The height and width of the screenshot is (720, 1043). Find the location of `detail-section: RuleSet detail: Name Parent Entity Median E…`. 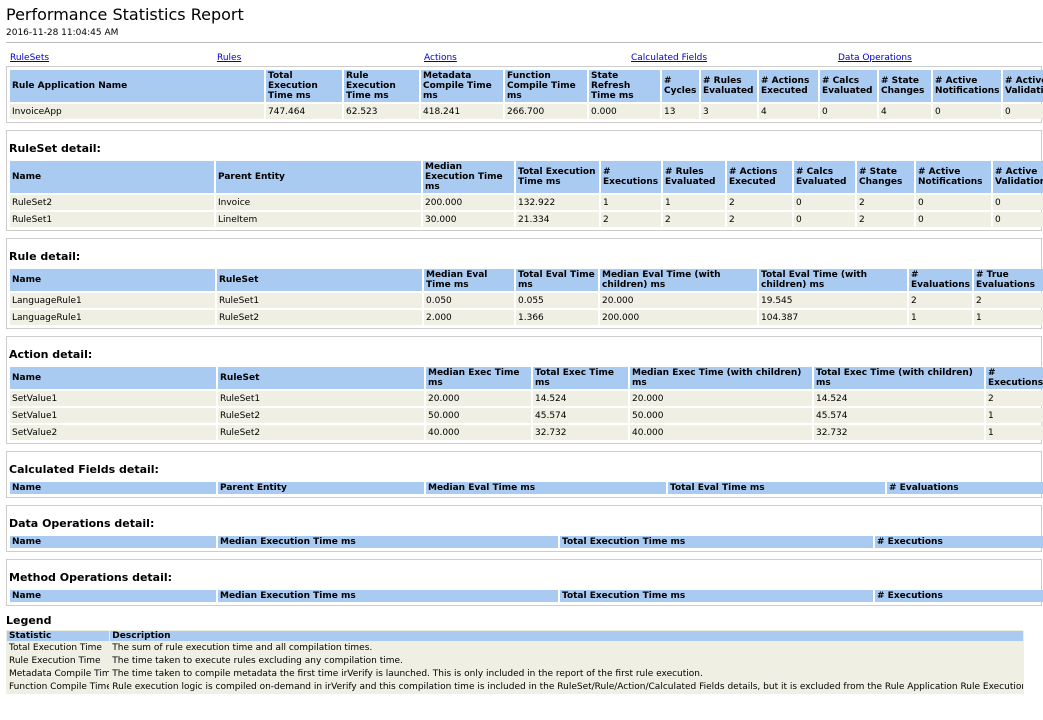

detail-section: RuleSet detail: Name Parent Entity Median E… is located at coordinates (524, 180).